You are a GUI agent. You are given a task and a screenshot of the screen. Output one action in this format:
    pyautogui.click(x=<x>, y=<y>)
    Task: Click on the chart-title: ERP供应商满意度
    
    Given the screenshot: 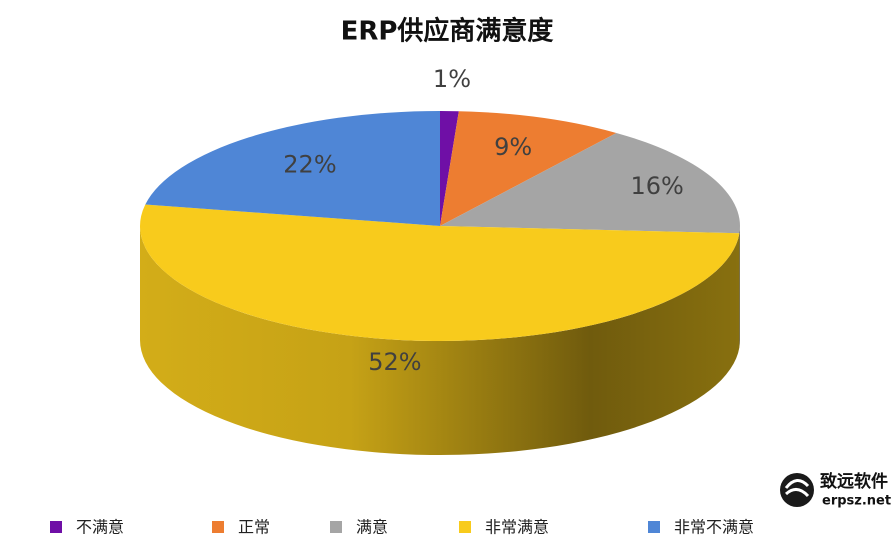 What is the action you would take?
    pyautogui.click(x=447, y=31)
    